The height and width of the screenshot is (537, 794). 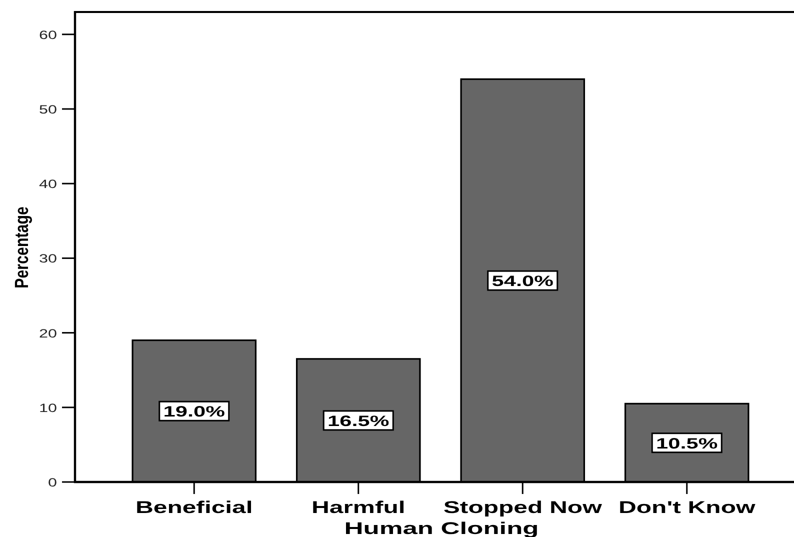 What do you see at coordinates (48, 409) in the screenshot?
I see `y-tick-label: 10` at bounding box center [48, 409].